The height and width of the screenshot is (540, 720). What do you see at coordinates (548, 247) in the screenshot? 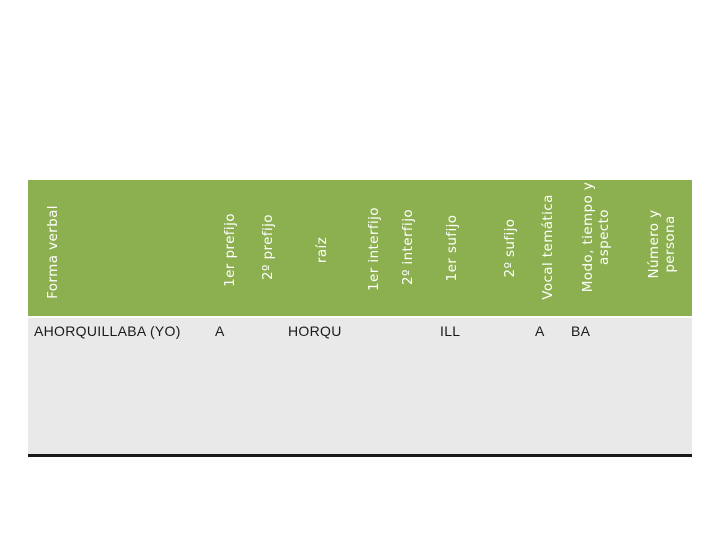
I see `header-vocal-tematica: Vocal temática` at bounding box center [548, 247].